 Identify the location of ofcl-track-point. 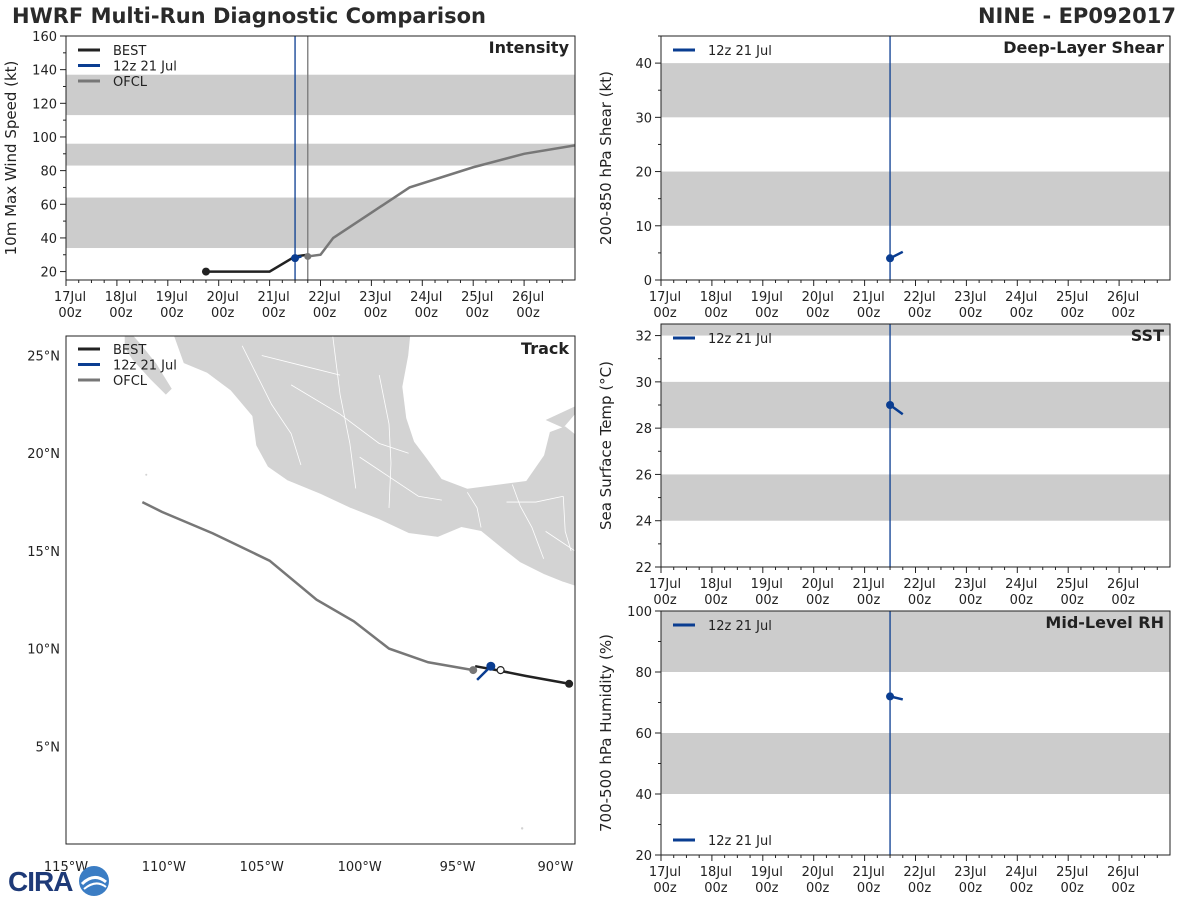
(473, 670).